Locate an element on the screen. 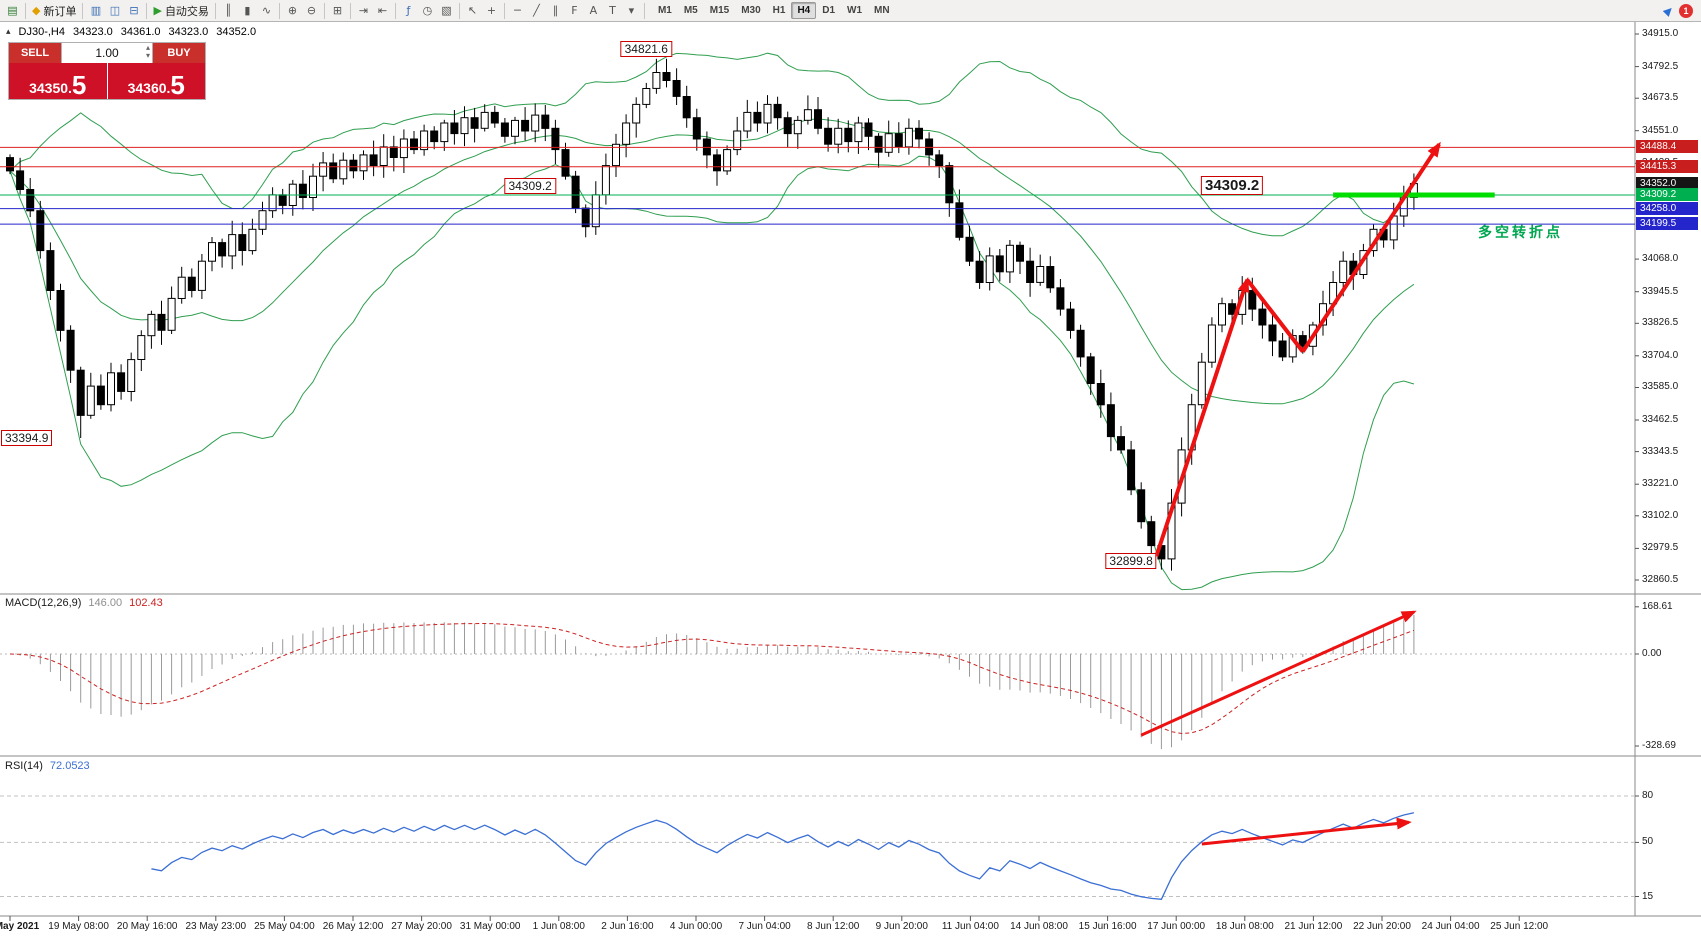 Image resolution: width=1701 pixels, height=942 pixels. templates-icon: ▧ is located at coordinates (446, 10).